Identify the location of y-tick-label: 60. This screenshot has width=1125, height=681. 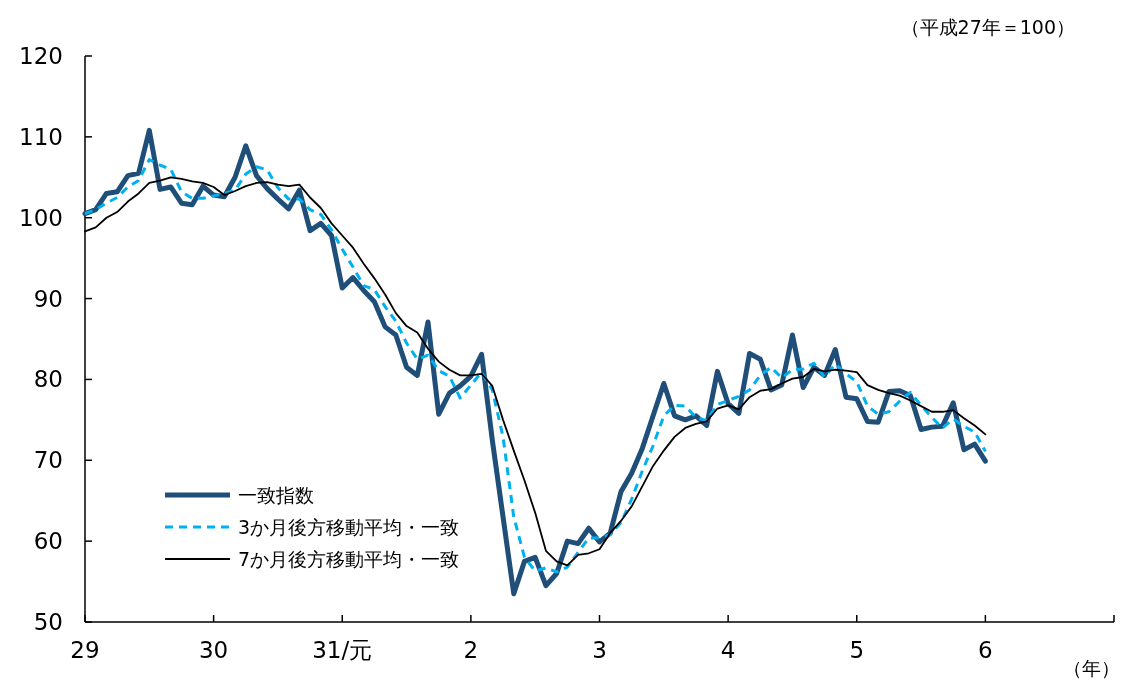
(48, 541).